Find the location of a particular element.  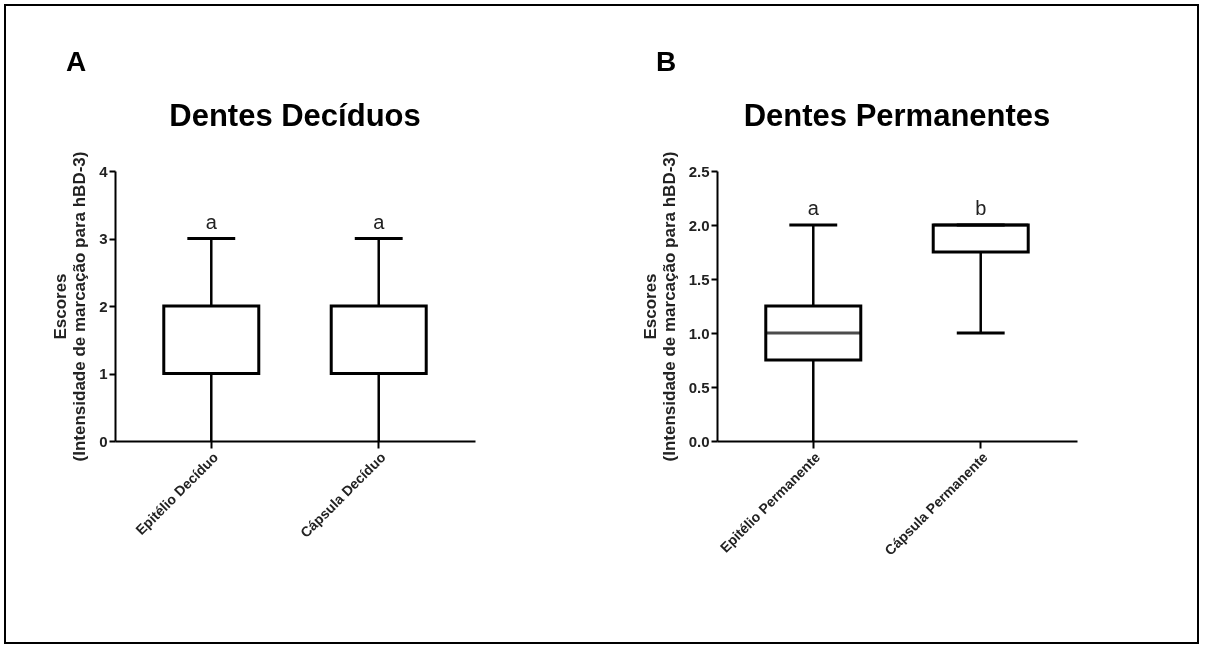

y-tick-label: 2.5 is located at coordinates (699, 171).